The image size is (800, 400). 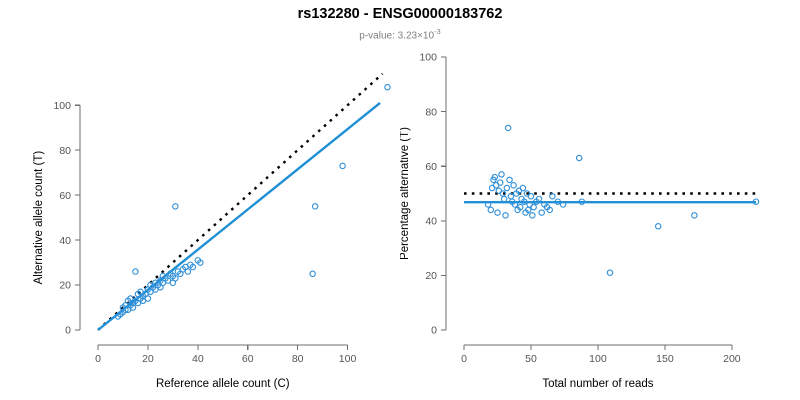 I want to click on pvalue-exponent: -3, so click(x=437, y=31).